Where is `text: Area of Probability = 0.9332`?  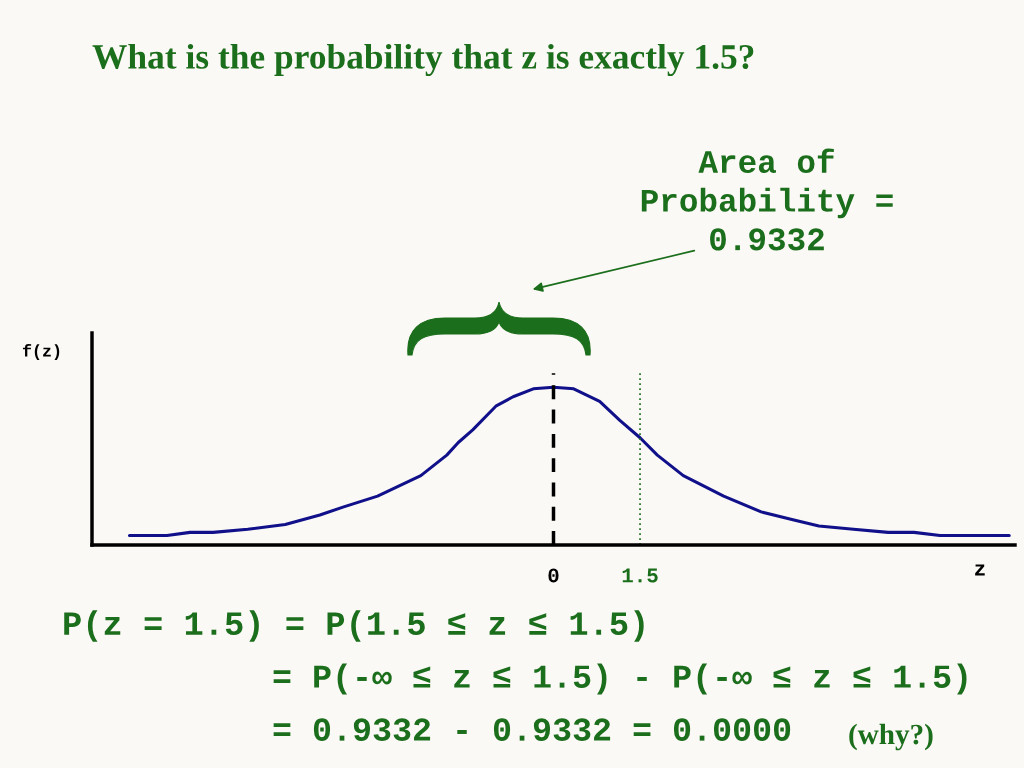 text: Area of Probability = 0.9332 is located at coordinates (767, 199).